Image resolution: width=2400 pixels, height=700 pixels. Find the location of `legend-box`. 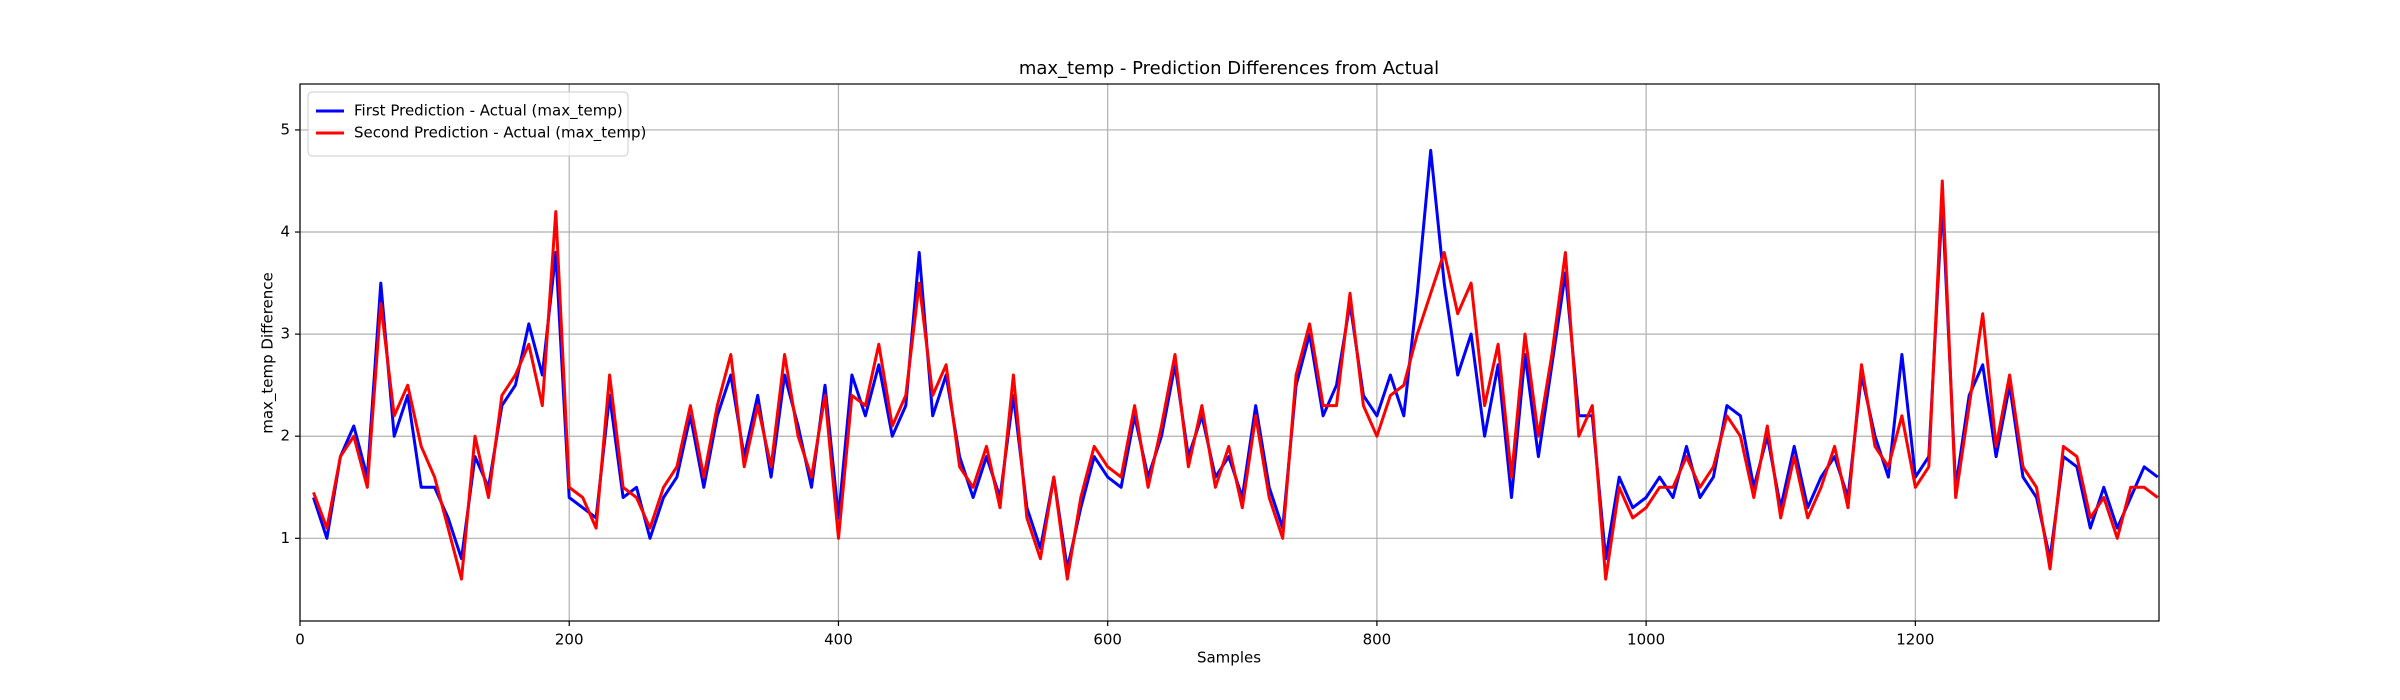

legend-box is located at coordinates (468, 124).